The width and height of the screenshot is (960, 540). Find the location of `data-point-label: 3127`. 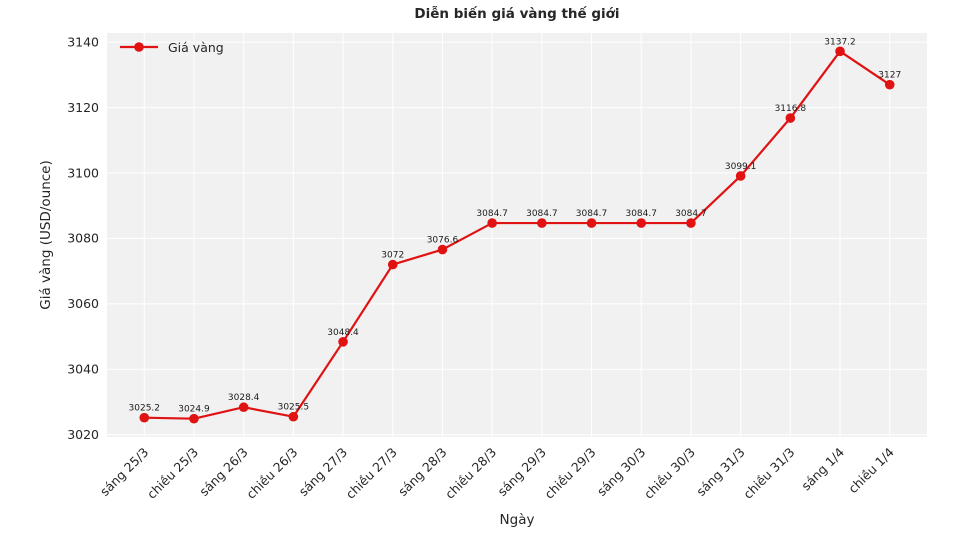

data-point-label: 3127 is located at coordinates (889, 76).